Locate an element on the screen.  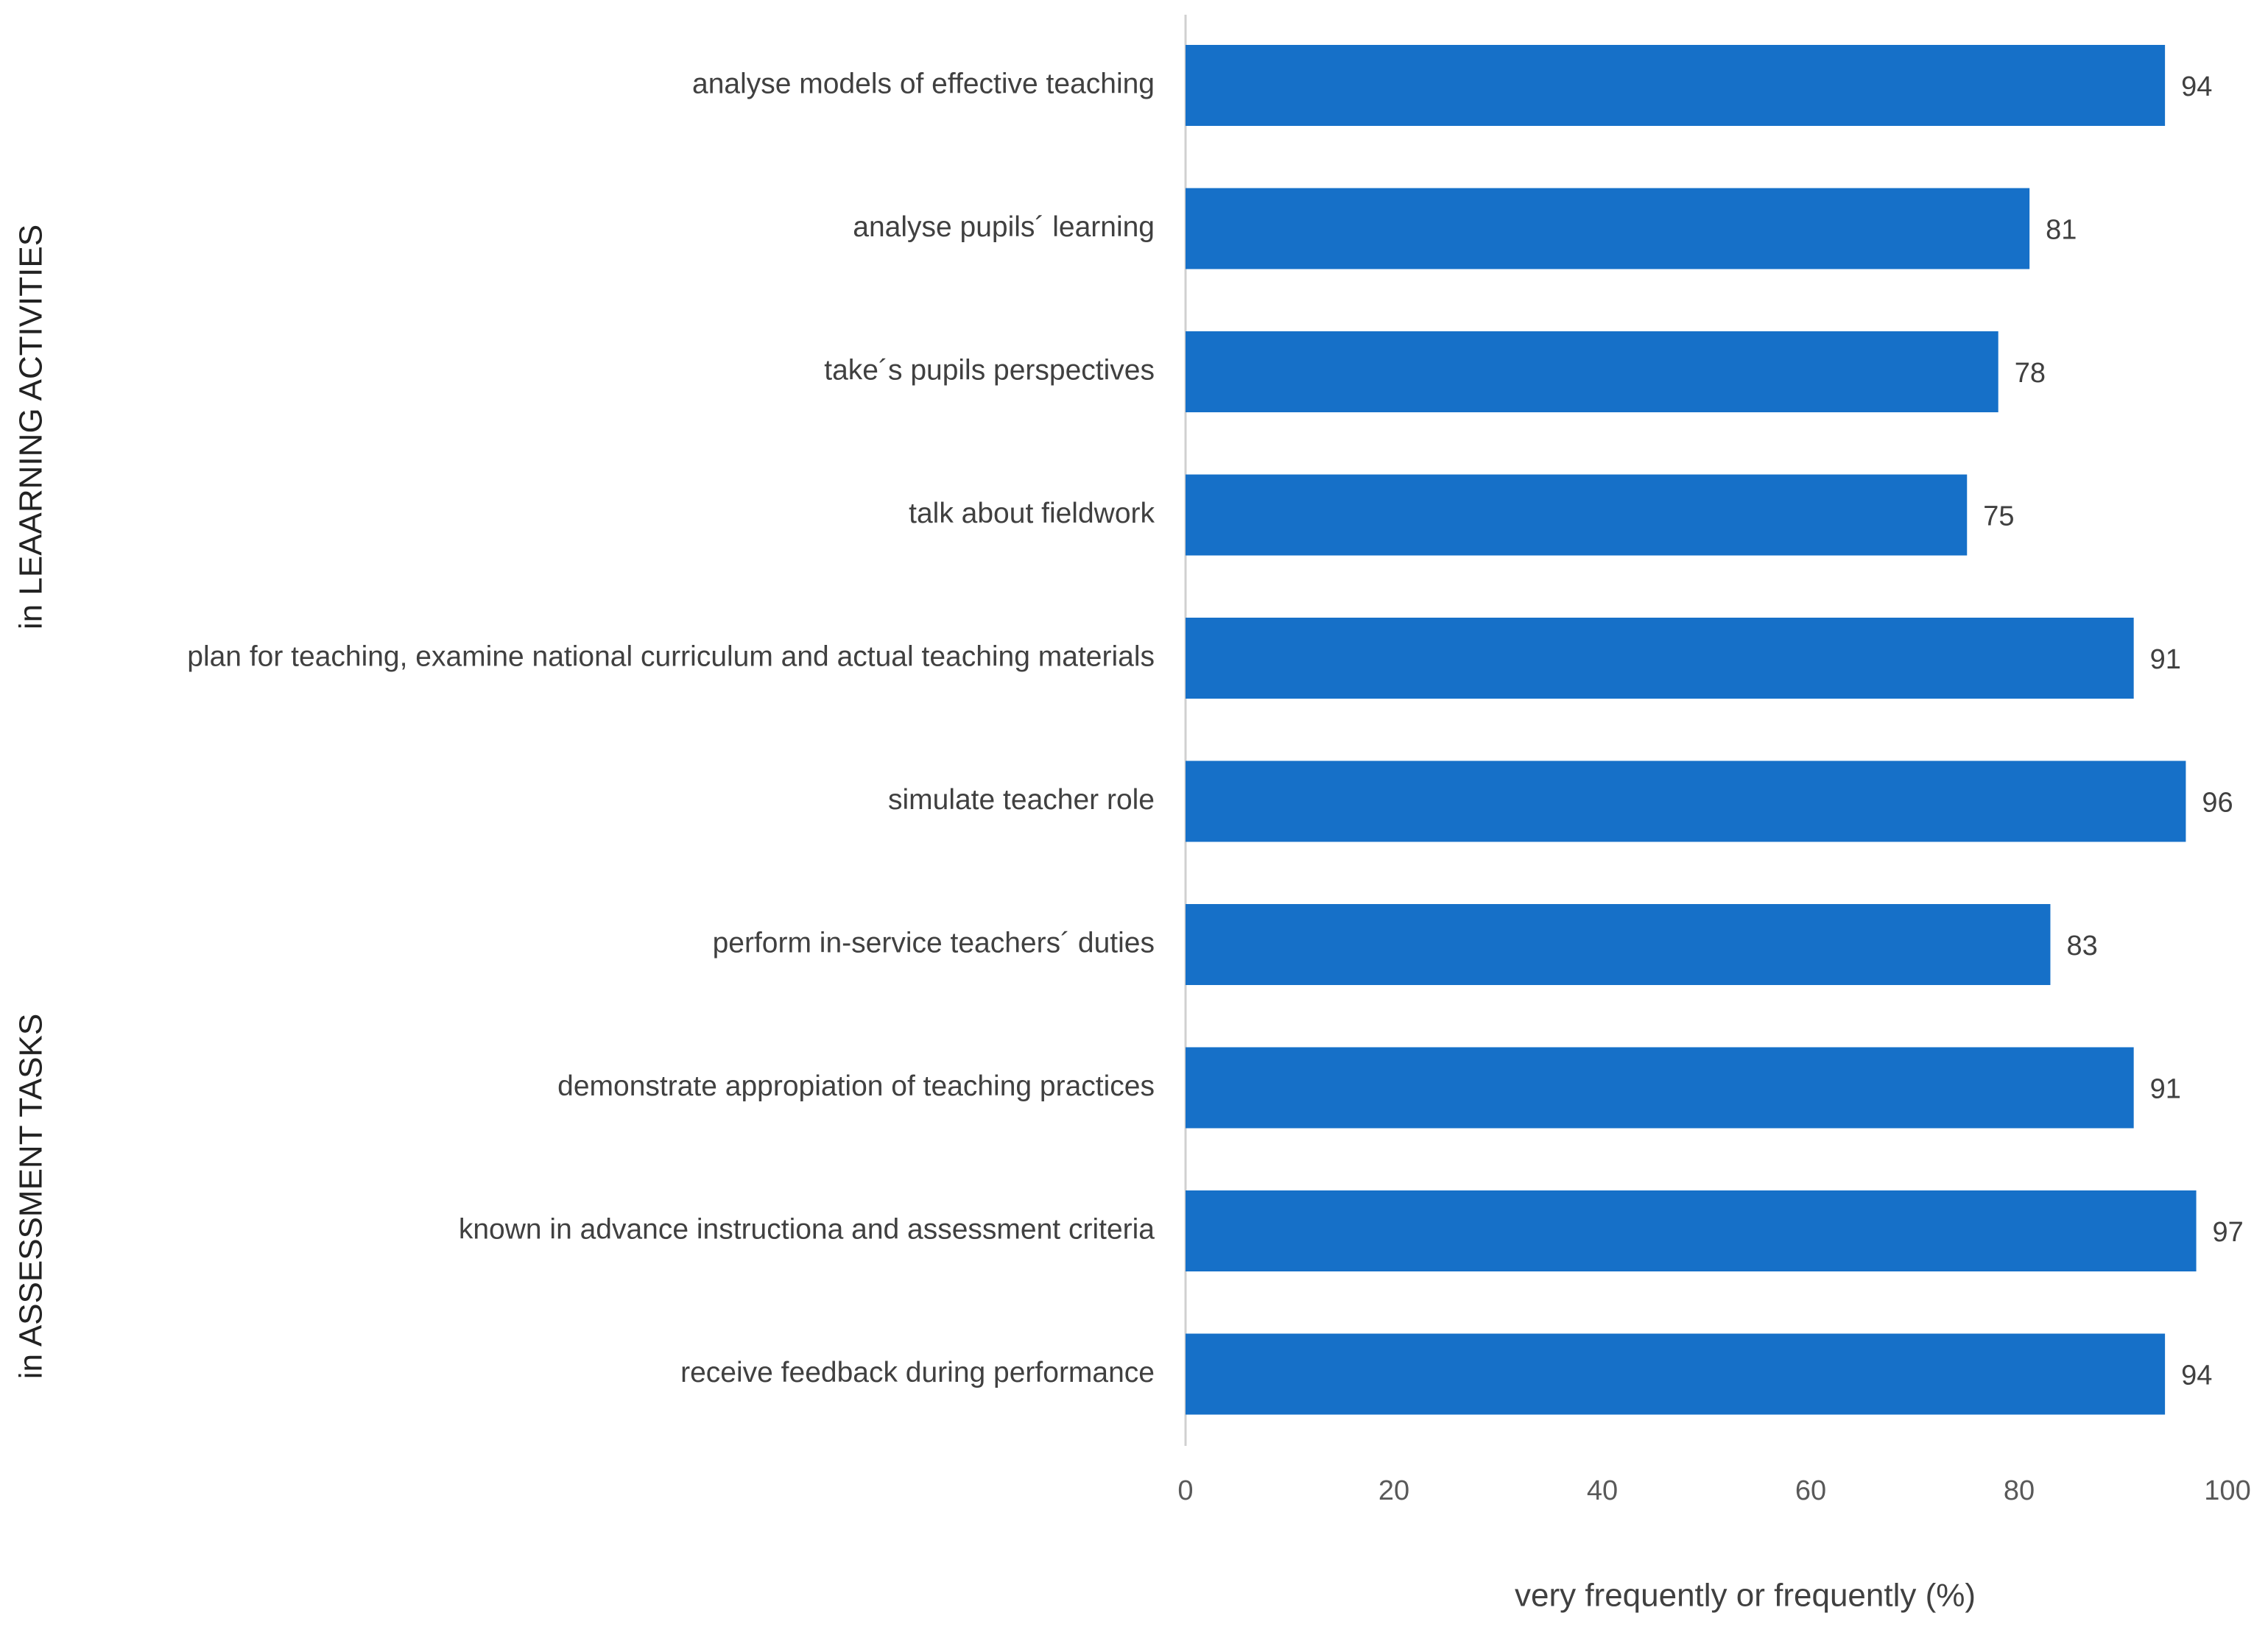
group-label: in ASSESSMENT TASKS is located at coordinates (31, 1197).